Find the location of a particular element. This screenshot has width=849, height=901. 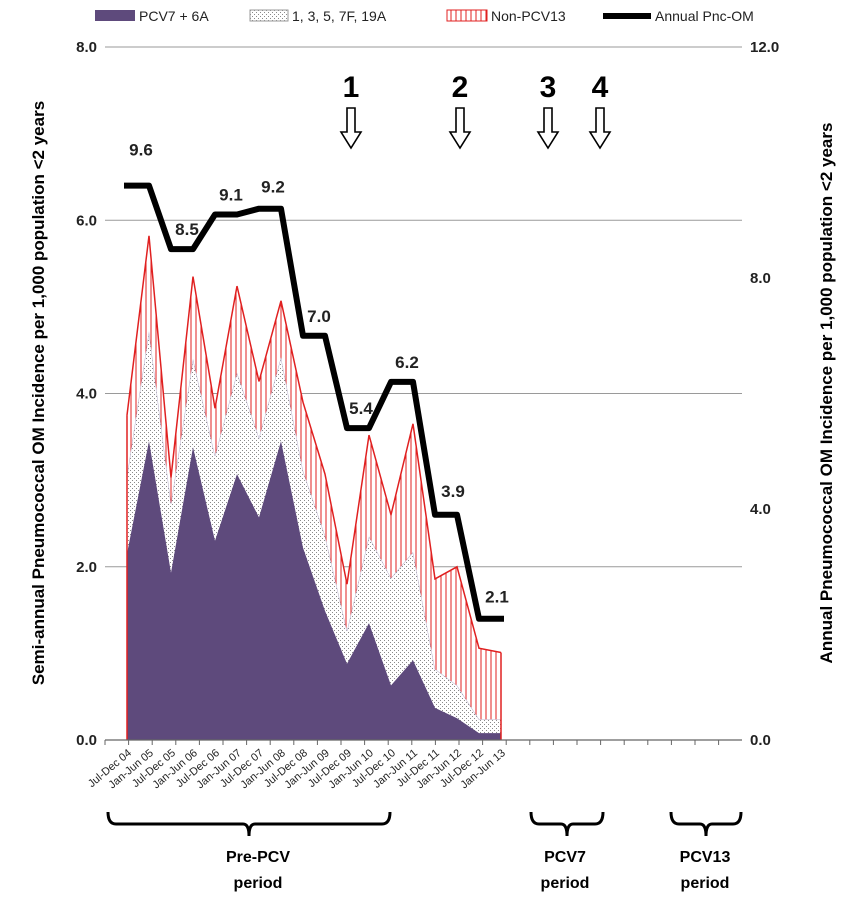

data-label: 3.9 is located at coordinates (453, 491).